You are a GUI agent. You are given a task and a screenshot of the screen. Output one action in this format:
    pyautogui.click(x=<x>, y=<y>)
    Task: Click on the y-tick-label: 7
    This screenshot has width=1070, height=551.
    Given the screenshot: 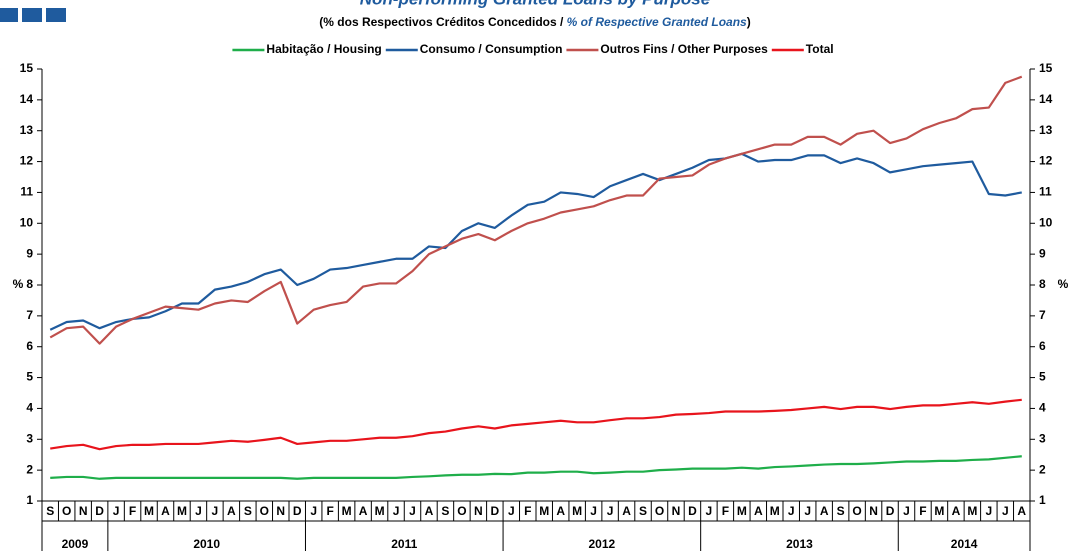 What is the action you would take?
    pyautogui.click(x=29, y=315)
    